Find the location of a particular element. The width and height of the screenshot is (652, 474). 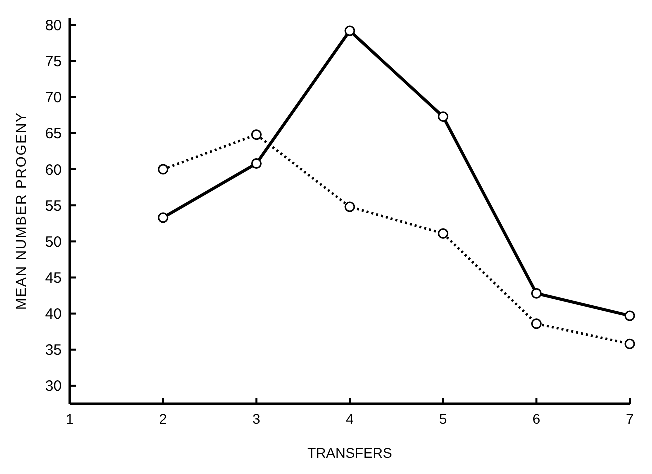

y-tick-label: 65 is located at coordinates (53, 134).